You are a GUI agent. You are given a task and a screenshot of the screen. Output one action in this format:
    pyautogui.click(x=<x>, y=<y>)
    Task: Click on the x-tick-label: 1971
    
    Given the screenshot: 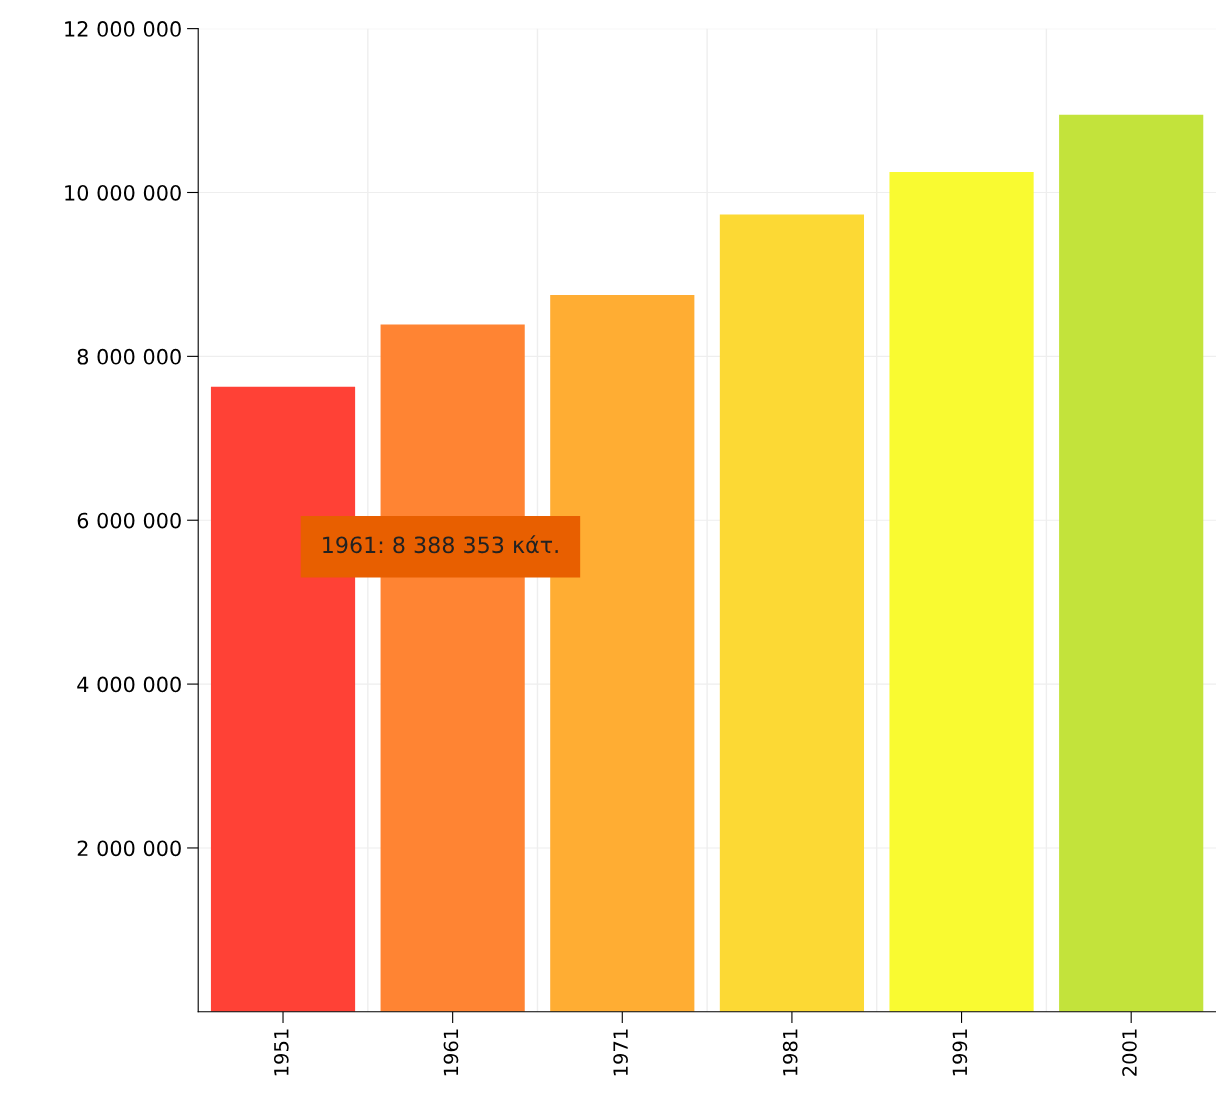 What is the action you would take?
    pyautogui.click(x=620, y=1052)
    